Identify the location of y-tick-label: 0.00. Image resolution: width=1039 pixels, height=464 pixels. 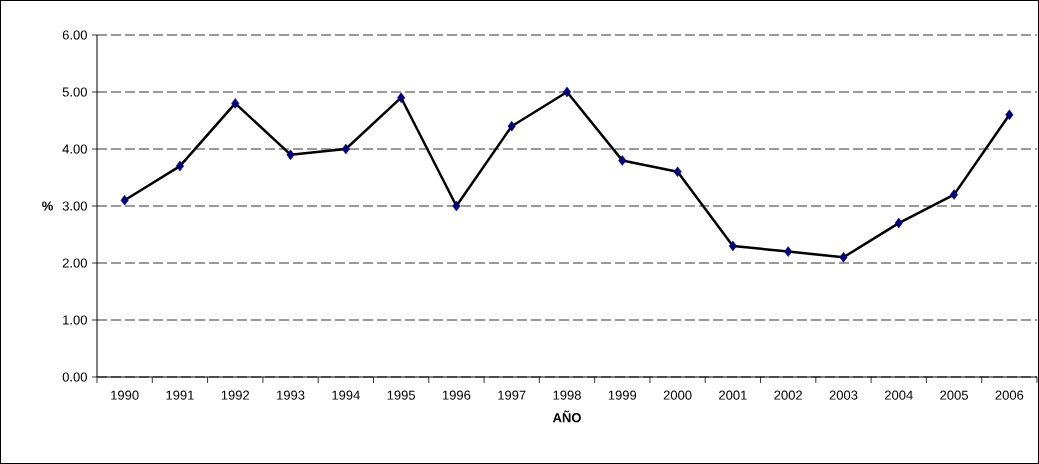
(74, 377).